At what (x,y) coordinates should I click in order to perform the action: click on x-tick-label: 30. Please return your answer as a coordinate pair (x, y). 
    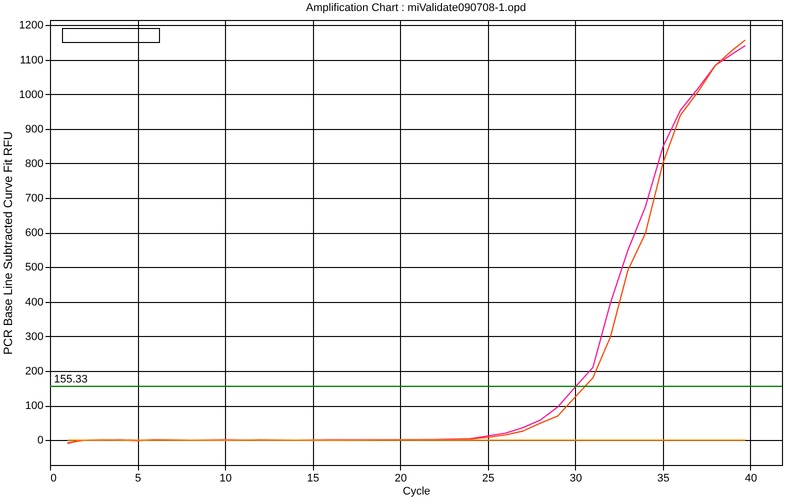
    Looking at the image, I should click on (576, 478).